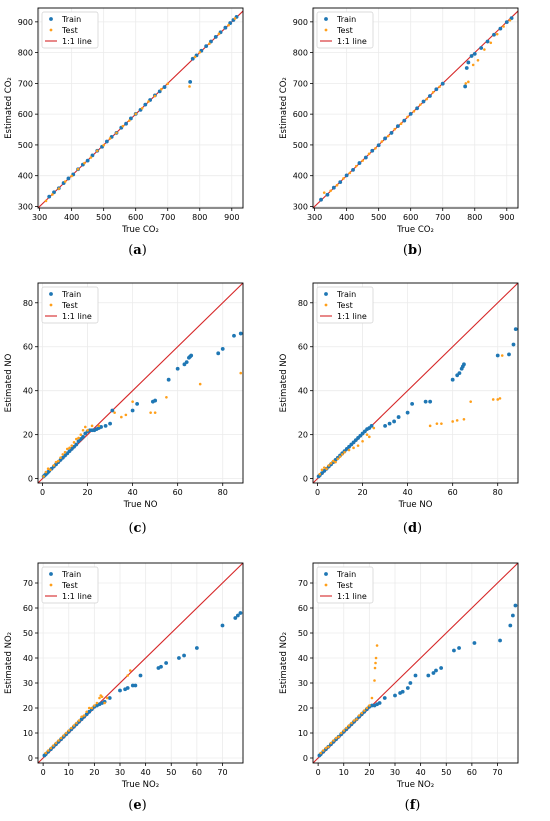 This screenshot has width=550, height=821. I want to click on y-tick-label: 10, so click(303, 733).